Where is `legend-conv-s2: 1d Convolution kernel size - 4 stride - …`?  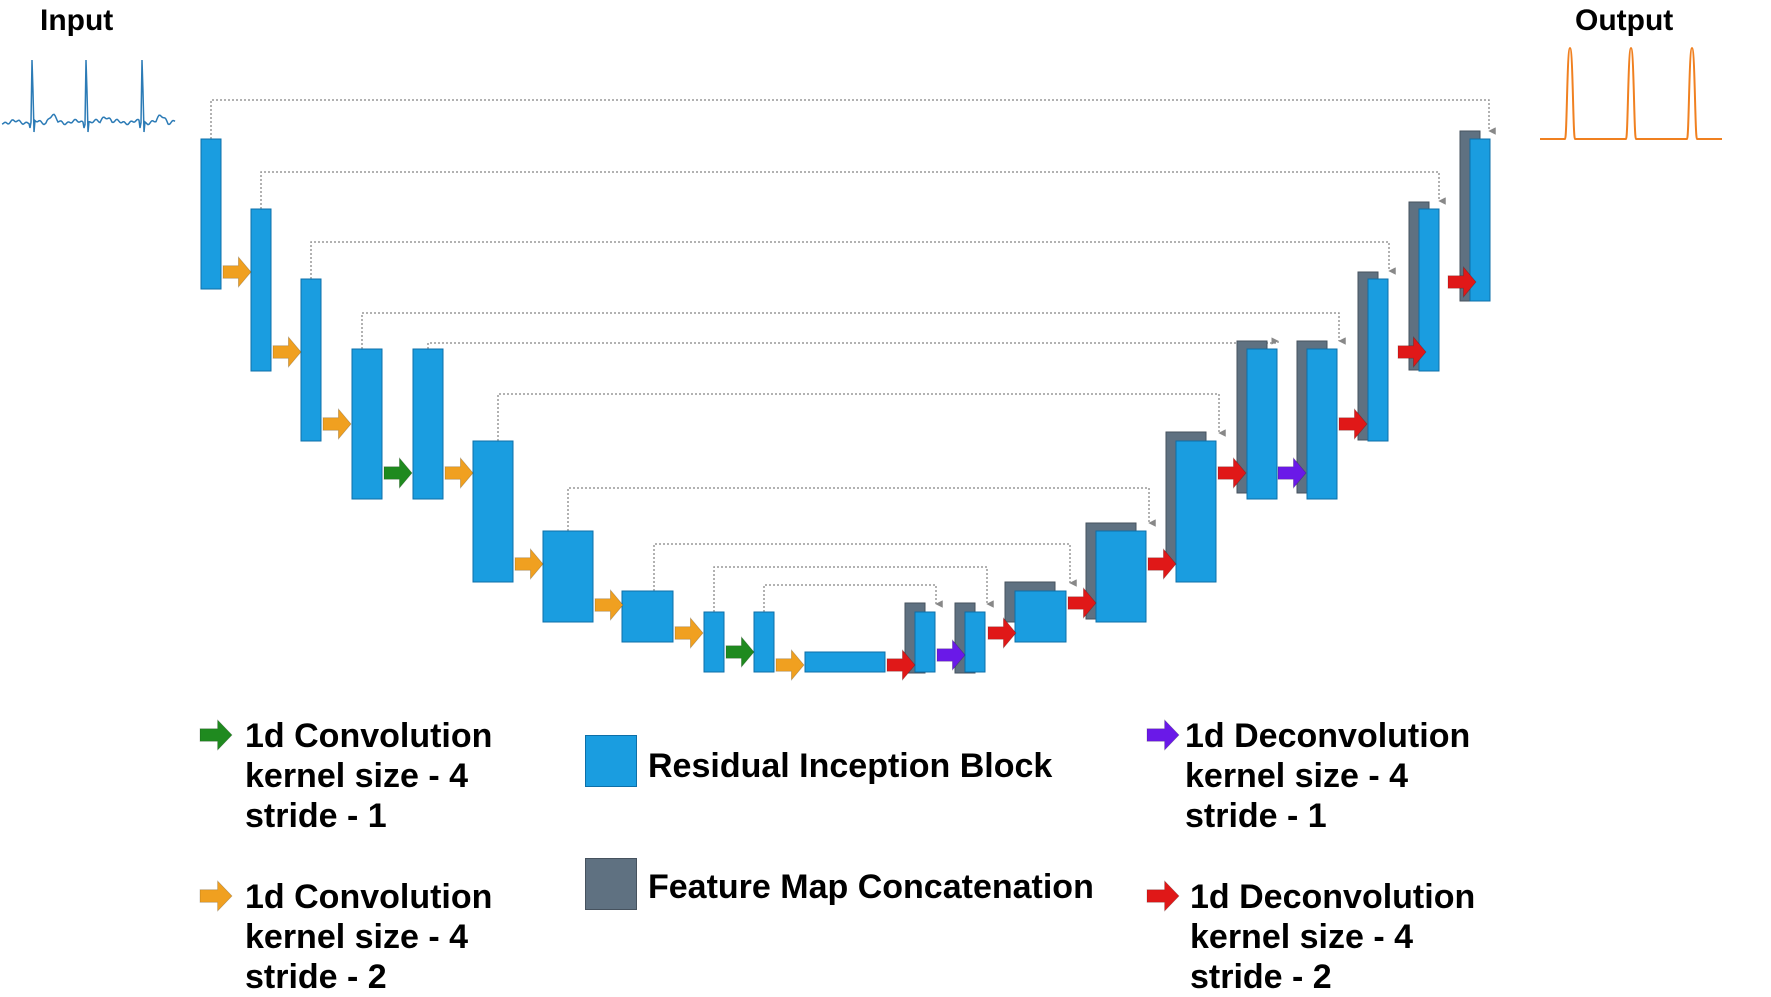 legend-conv-s2: 1d Convolution kernel size - 4 stride - … is located at coordinates (368, 937).